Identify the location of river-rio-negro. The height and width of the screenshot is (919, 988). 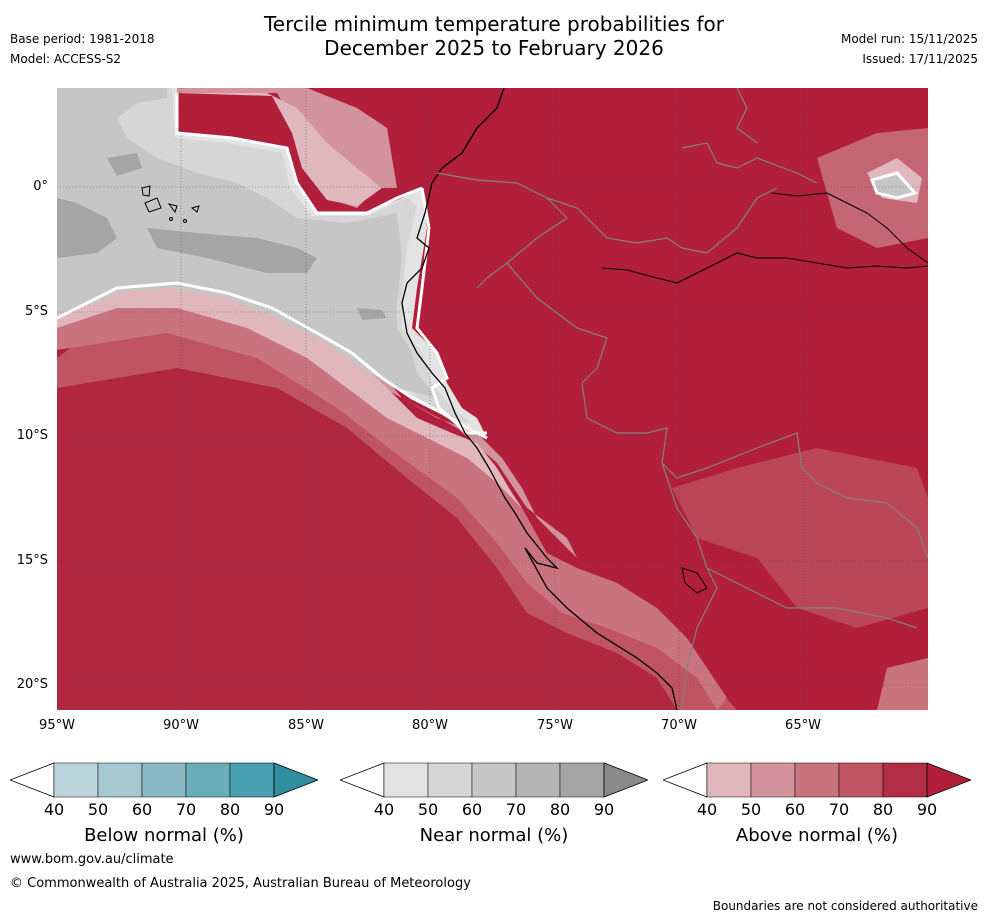
(849, 228).